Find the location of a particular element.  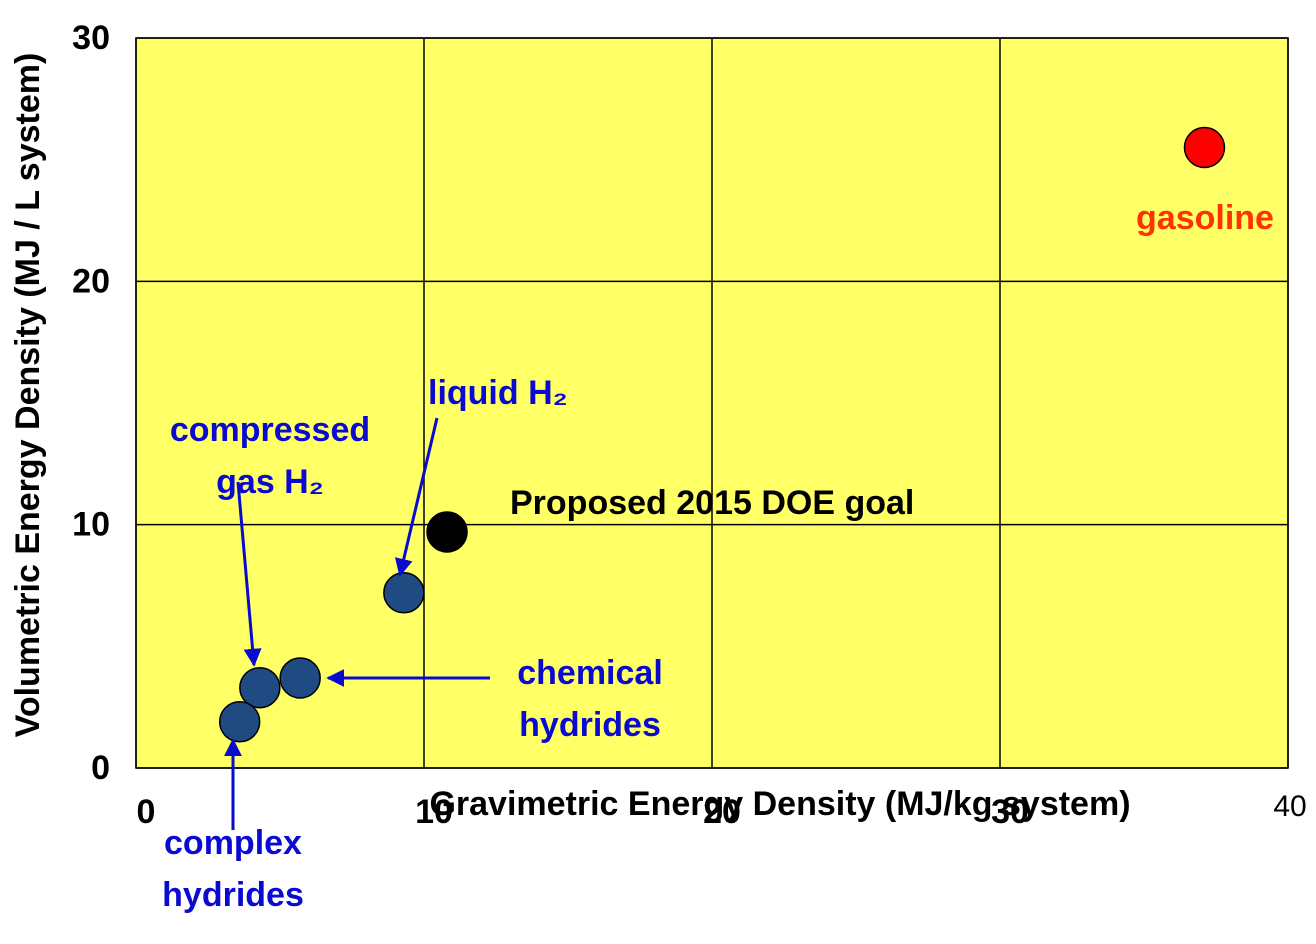

annotation: liquid H₂ is located at coordinates (498, 393).